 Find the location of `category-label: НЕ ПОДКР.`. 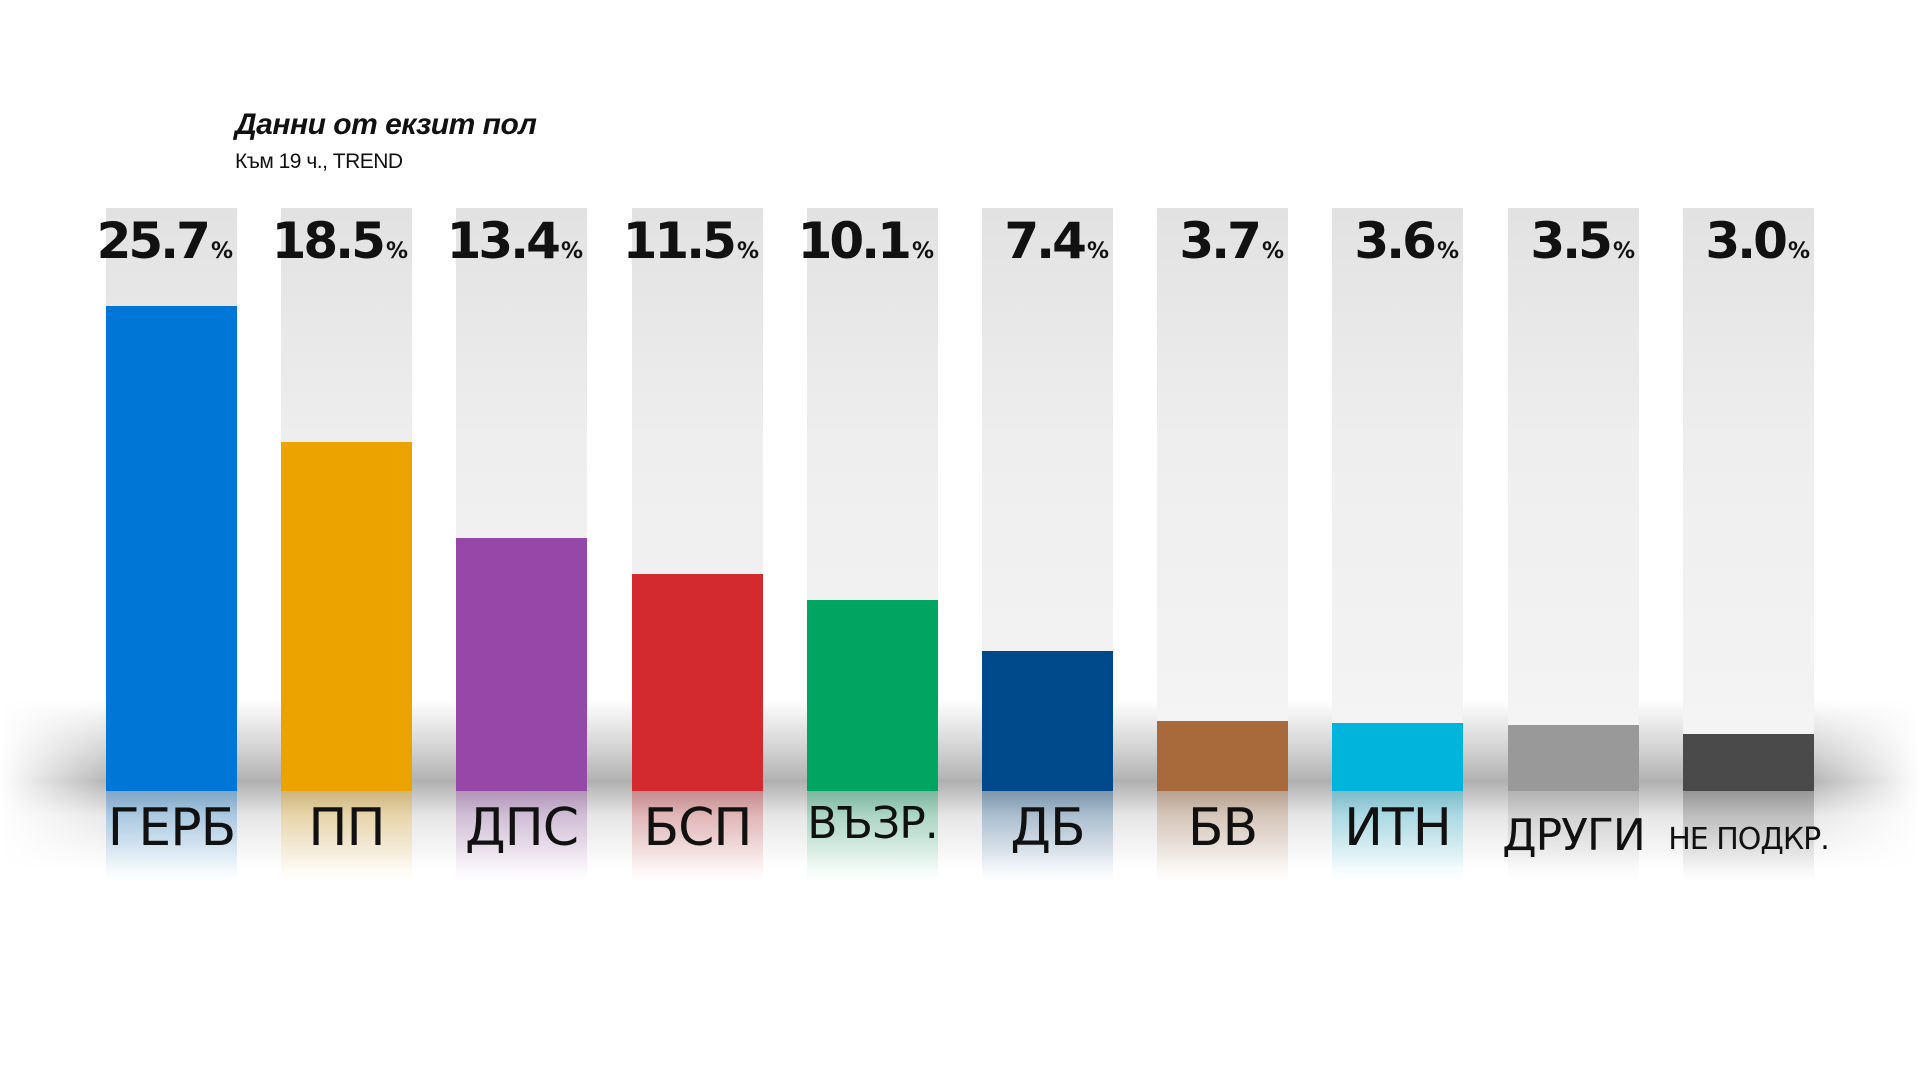

category-label: НЕ ПОДКР. is located at coordinates (1749, 839).